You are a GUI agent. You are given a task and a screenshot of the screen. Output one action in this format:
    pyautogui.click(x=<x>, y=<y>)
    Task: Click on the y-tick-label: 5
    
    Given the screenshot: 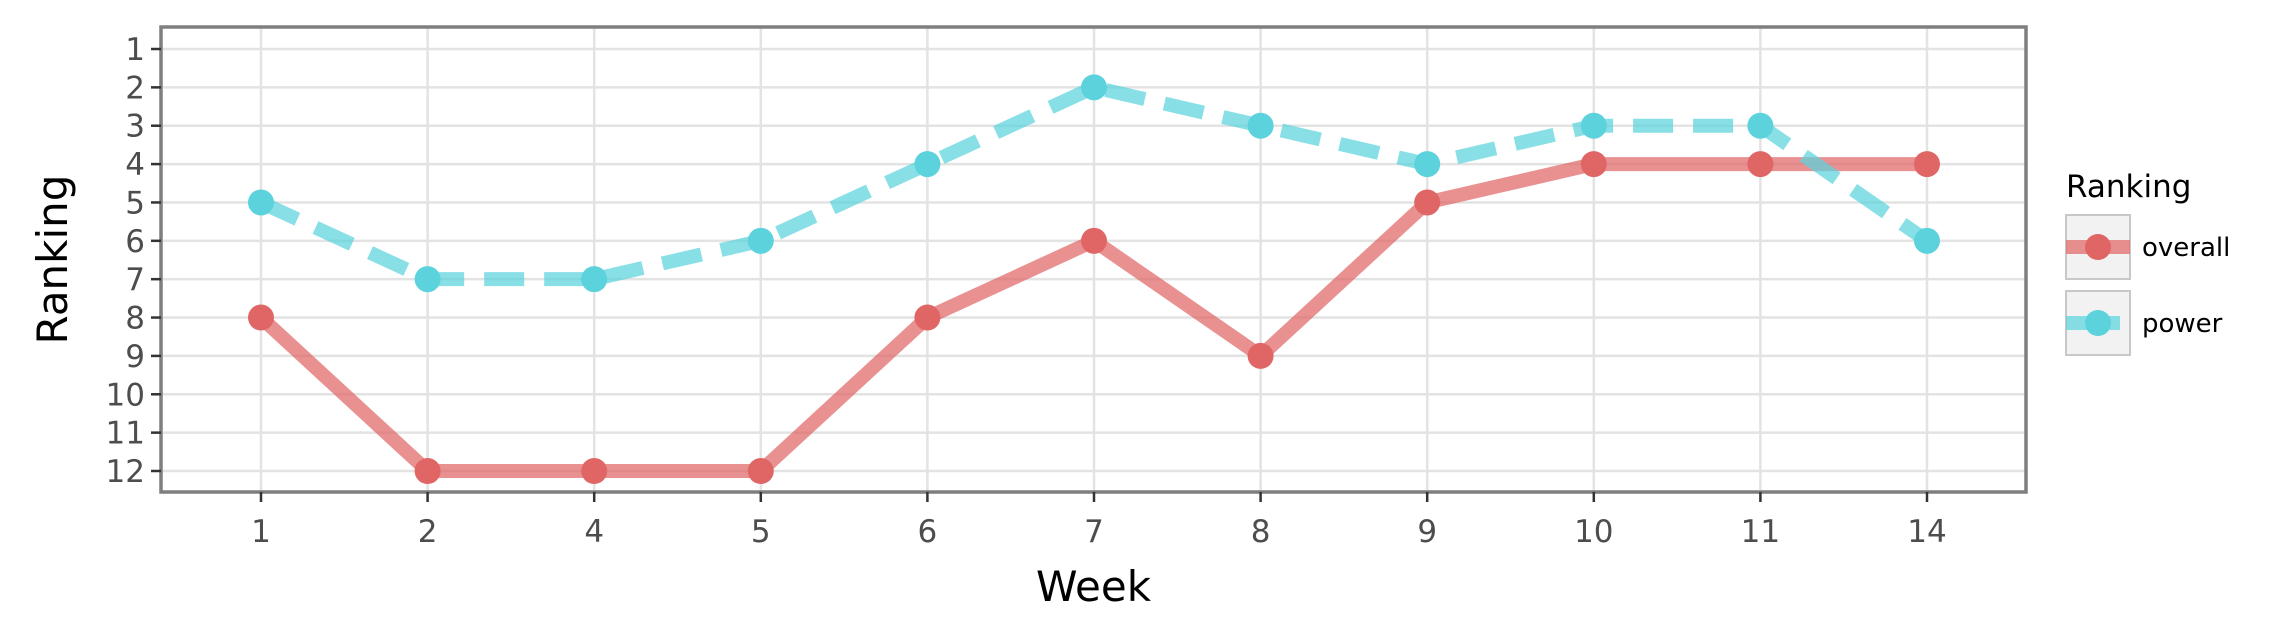 What is the action you would take?
    pyautogui.click(x=135, y=203)
    